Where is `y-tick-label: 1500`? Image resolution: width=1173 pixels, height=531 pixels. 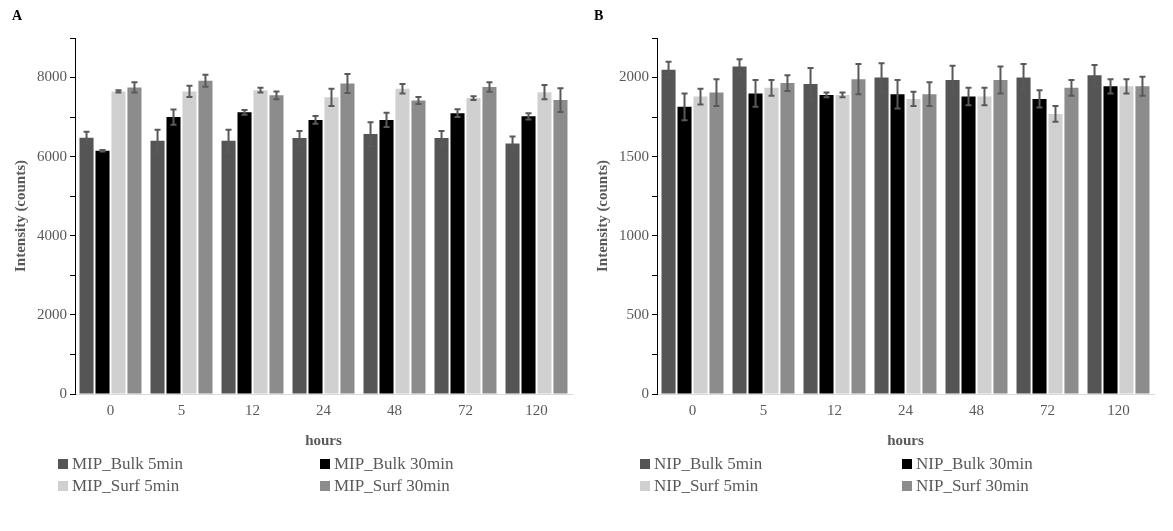 y-tick-label: 1500 is located at coordinates (634, 155).